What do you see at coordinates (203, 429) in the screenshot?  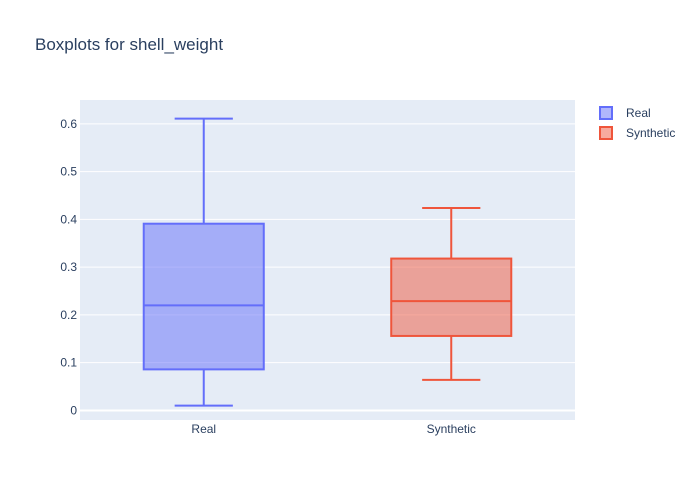 I see `x-tick-label: Real` at bounding box center [203, 429].